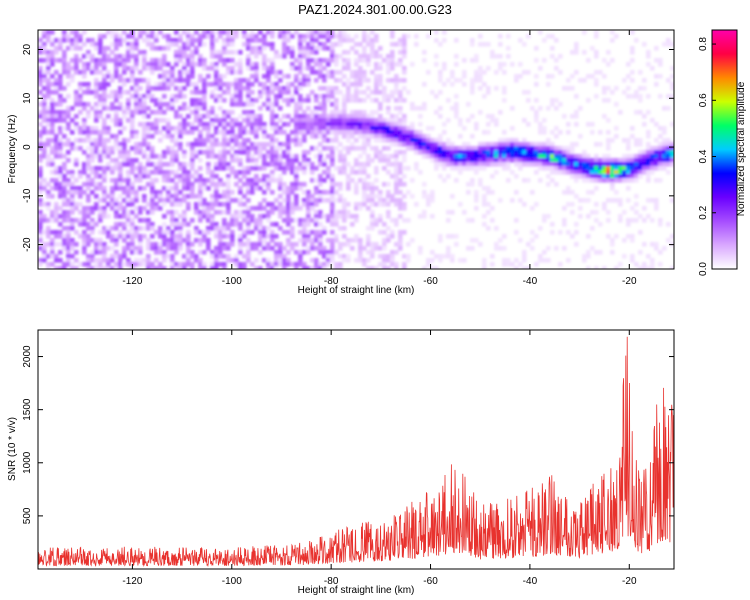  I want to click on x-tick-label: -40, so click(530, 281).